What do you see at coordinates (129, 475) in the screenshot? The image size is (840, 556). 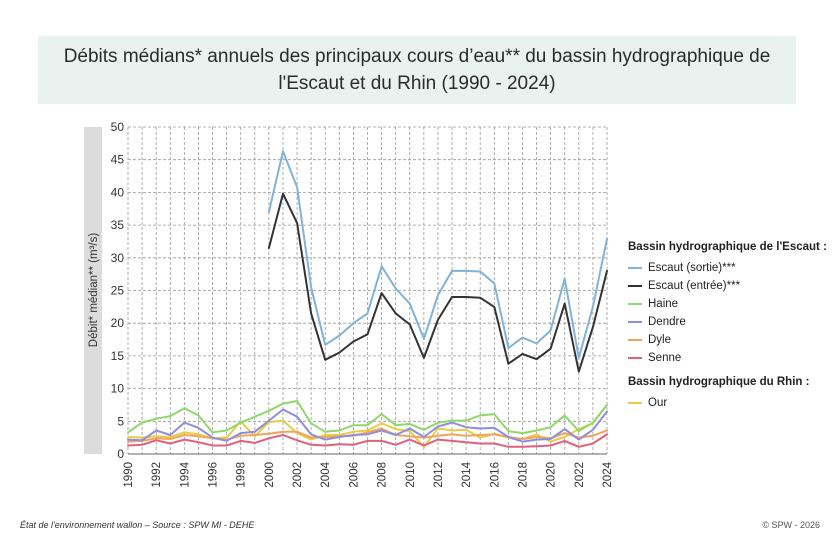 I see `x-tick-label: 1990` at bounding box center [129, 475].